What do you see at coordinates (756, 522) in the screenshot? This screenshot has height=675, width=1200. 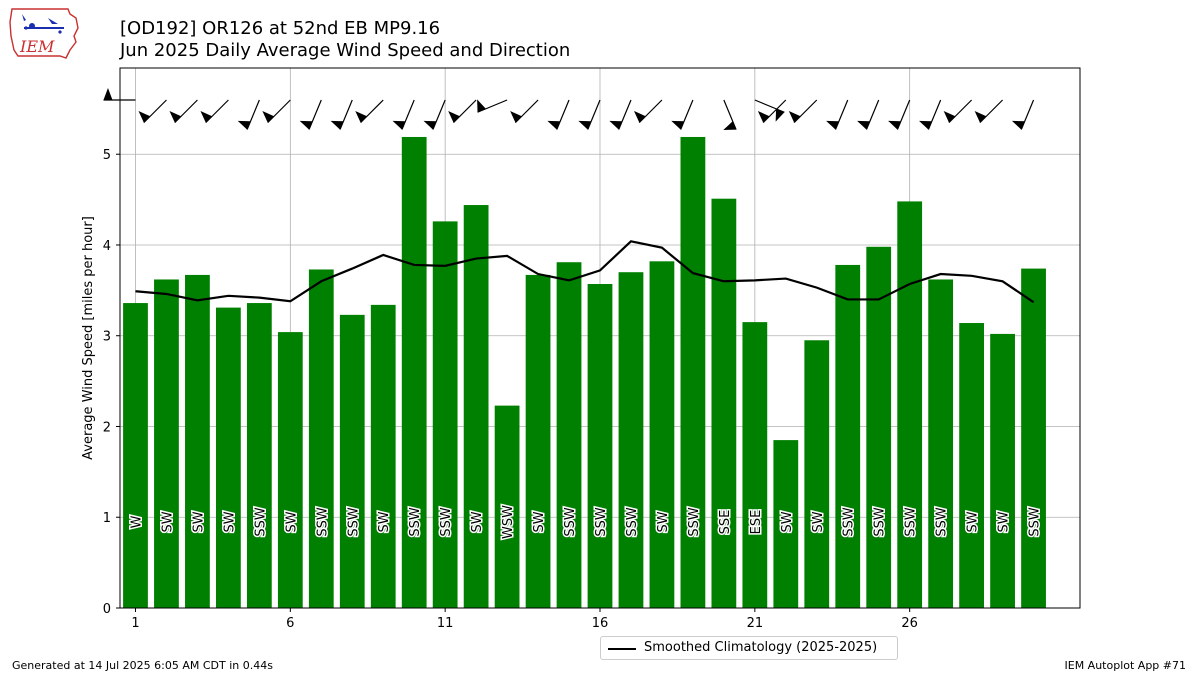 I see `direction-label-day-21: ESE` at bounding box center [756, 522].